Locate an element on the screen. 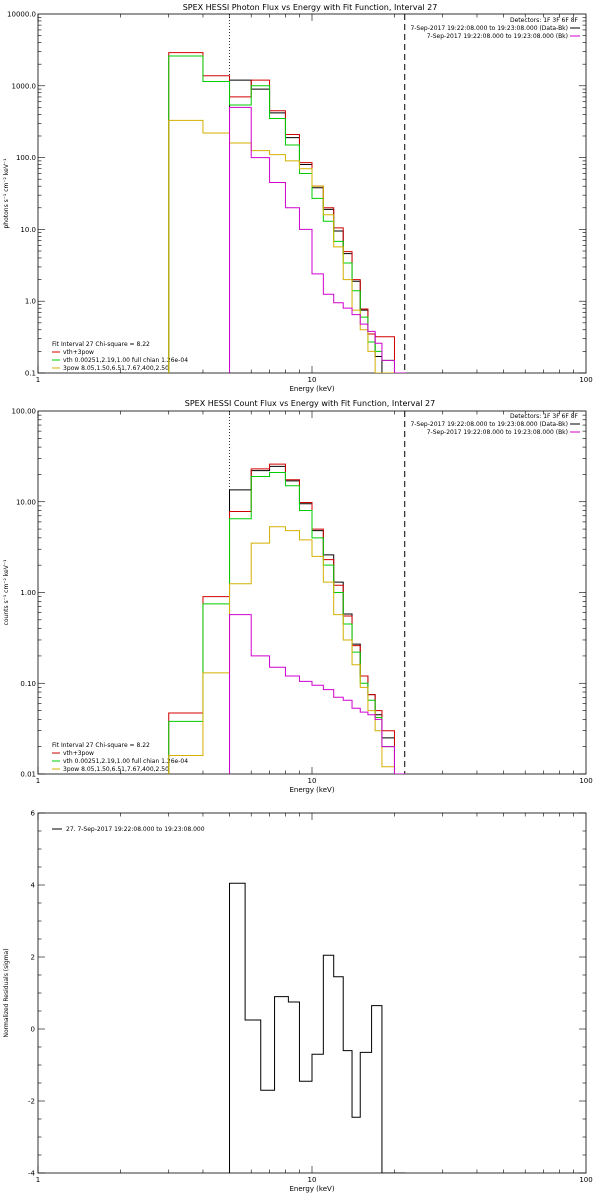 The width and height of the screenshot is (600, 1200). count-flux-y-tick-label: 1.00 is located at coordinates (28, 593).